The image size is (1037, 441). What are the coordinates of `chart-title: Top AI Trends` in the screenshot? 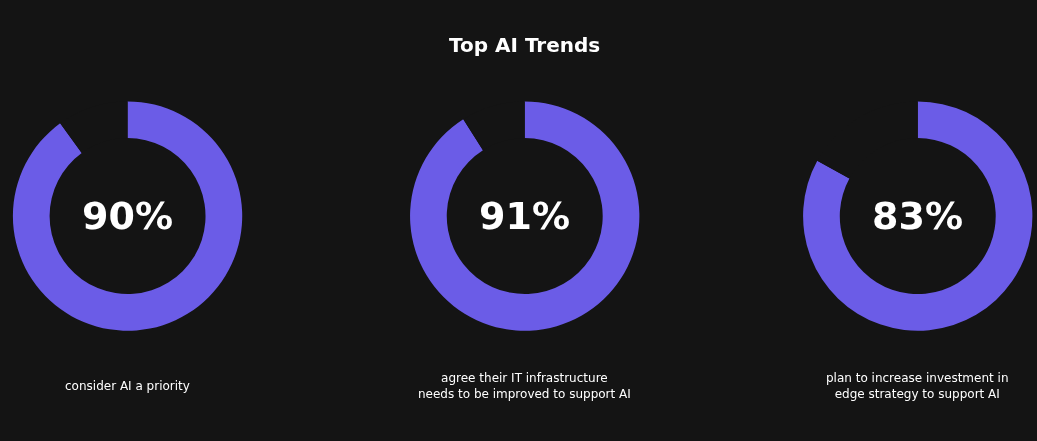 It's located at (525, 45).